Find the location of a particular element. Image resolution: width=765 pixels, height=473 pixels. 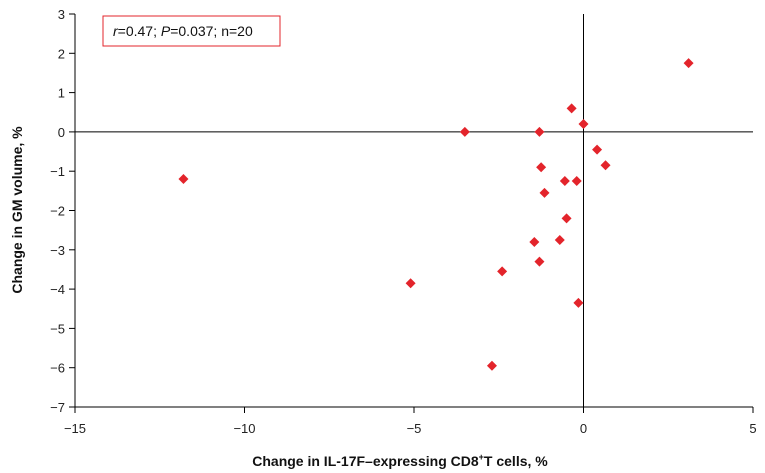

y-tick-label: −4 is located at coordinates (57, 289).